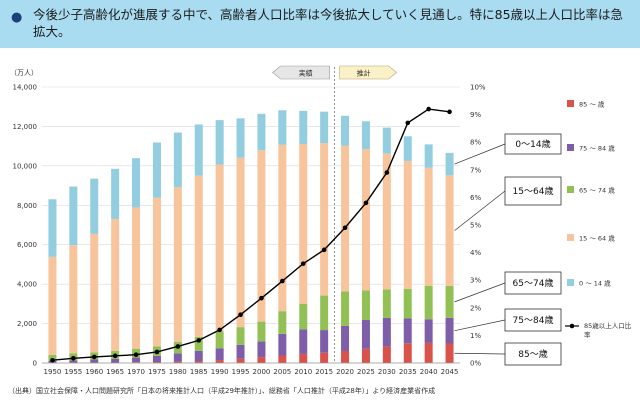 Image resolution: width=640 pixels, height=401 pixels. What do you see at coordinates (240, 351) in the screenshot?
I see `bar-age75_84-1995` at bounding box center [240, 351].